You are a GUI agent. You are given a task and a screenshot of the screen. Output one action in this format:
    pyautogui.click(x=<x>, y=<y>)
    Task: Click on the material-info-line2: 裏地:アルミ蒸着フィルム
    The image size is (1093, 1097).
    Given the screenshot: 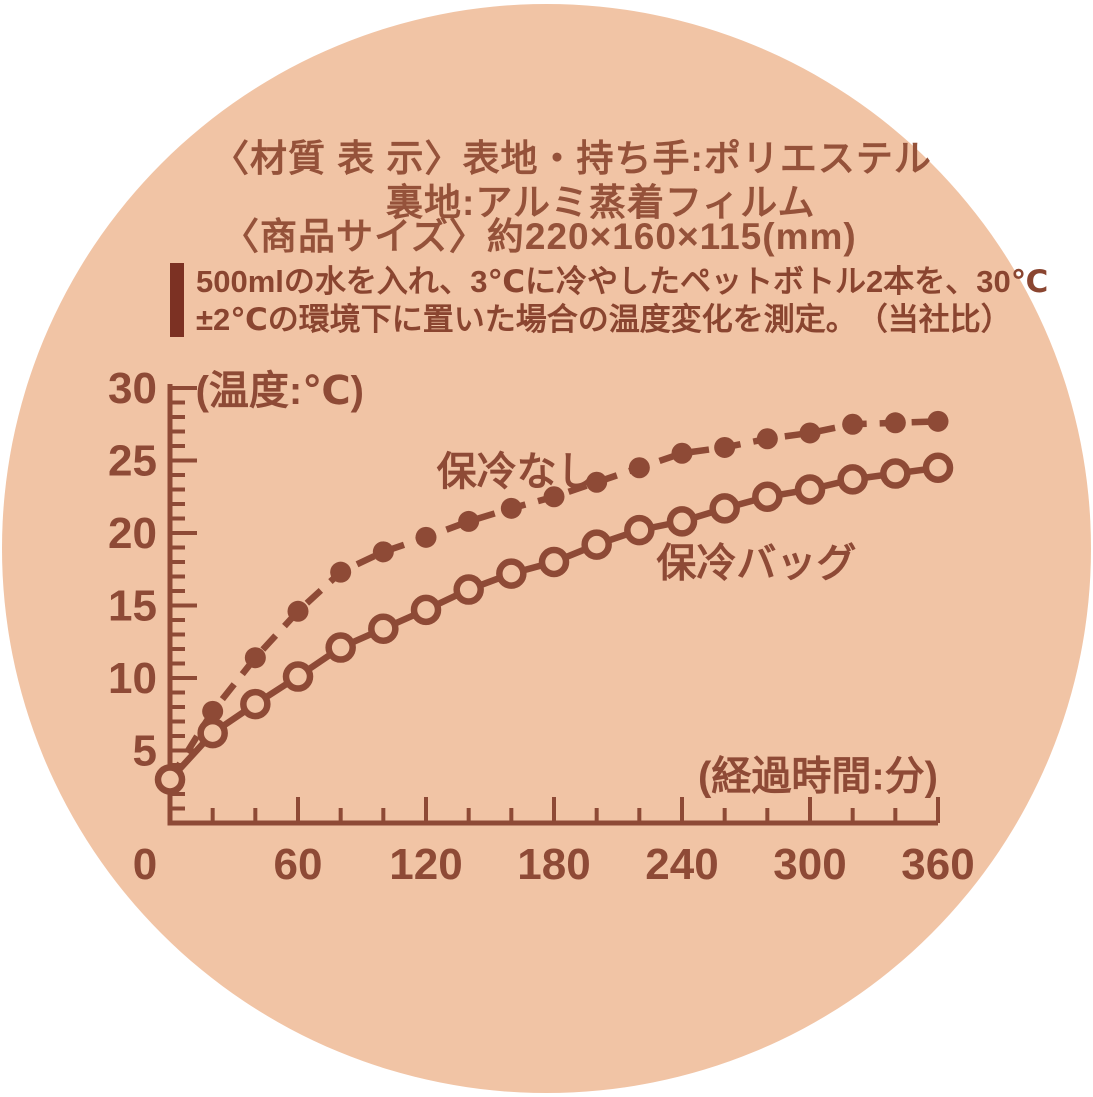 What is the action you would take?
    pyautogui.click(x=601, y=202)
    